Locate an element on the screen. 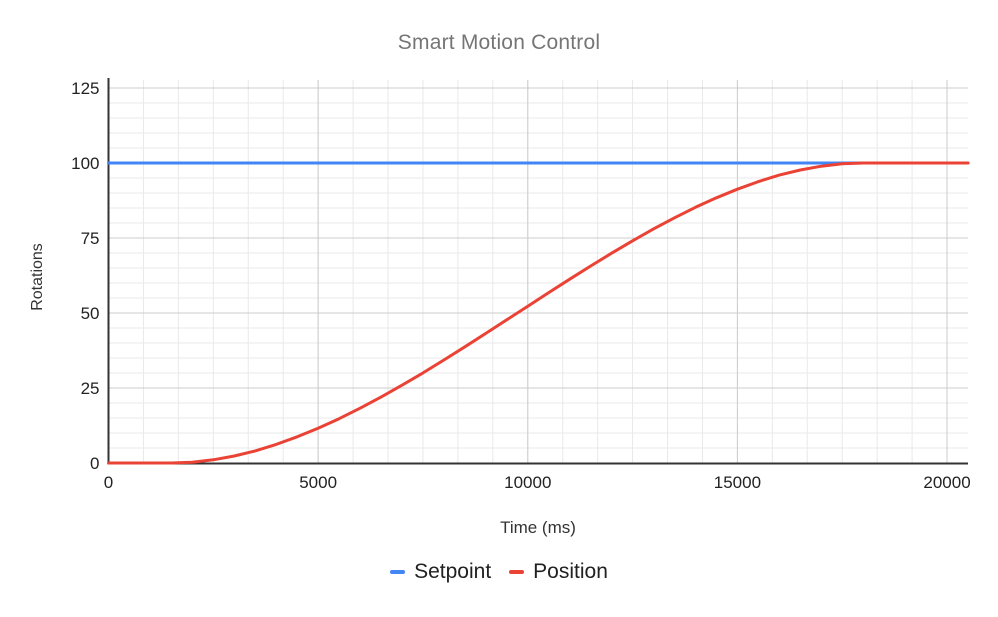  y-tick-label: 50 is located at coordinates (90, 313).